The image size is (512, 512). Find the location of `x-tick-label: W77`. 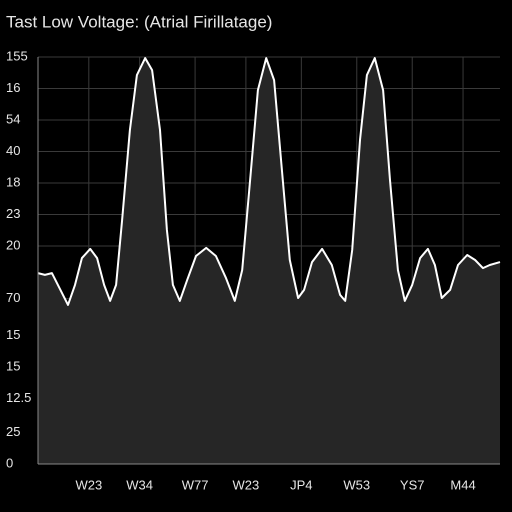

x-tick-label: W77 is located at coordinates (195, 484).